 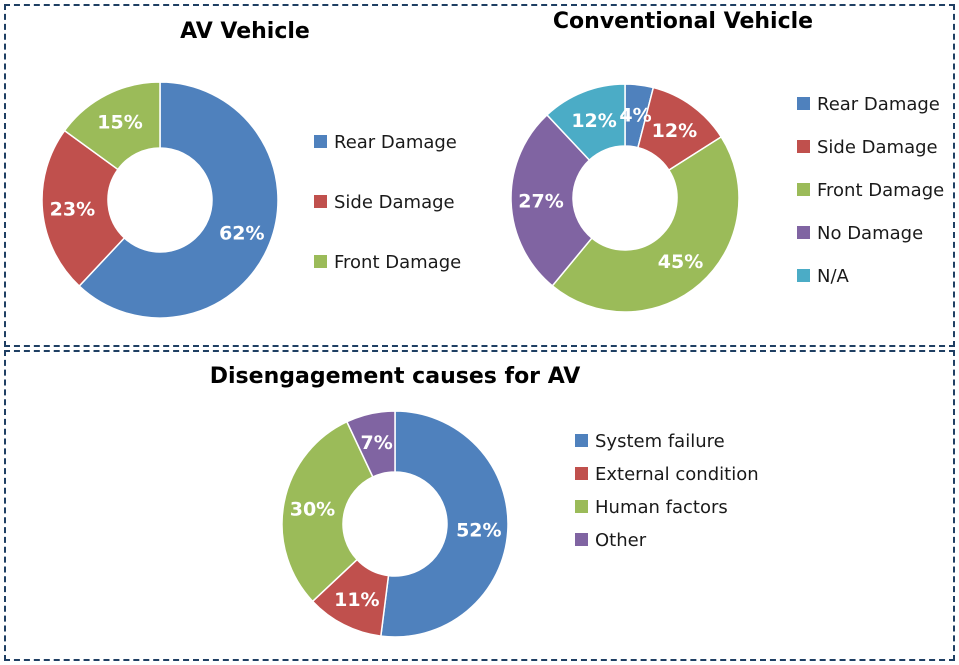 I want to click on slice-human-factors, so click(x=327, y=511).